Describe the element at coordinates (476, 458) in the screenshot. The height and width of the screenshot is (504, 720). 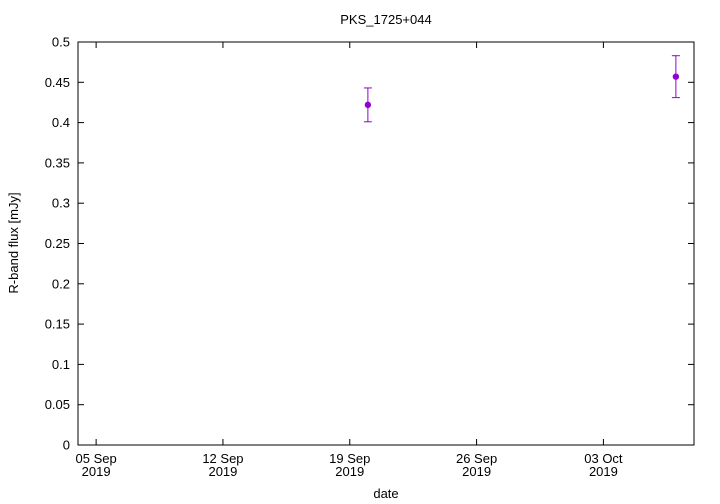
I see `x-tick-label: 26 Sep` at that location.